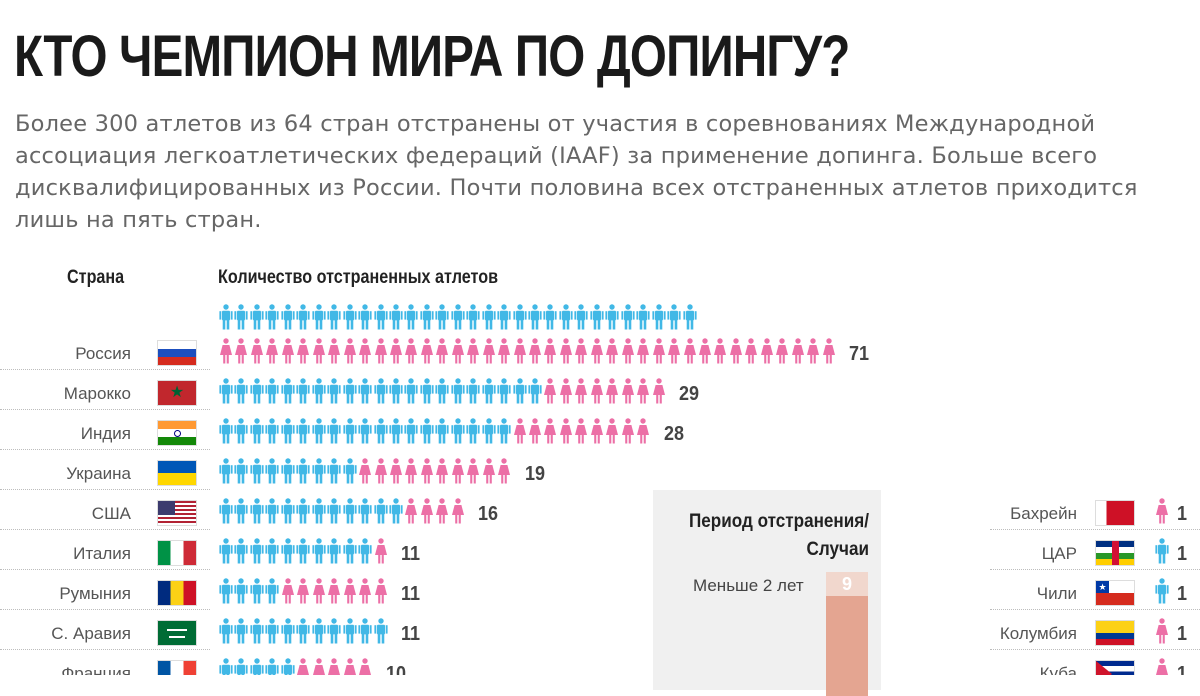 The image size is (1200, 696). Describe the element at coordinates (111, 513) in the screenshot. I see `country-label: США` at that location.